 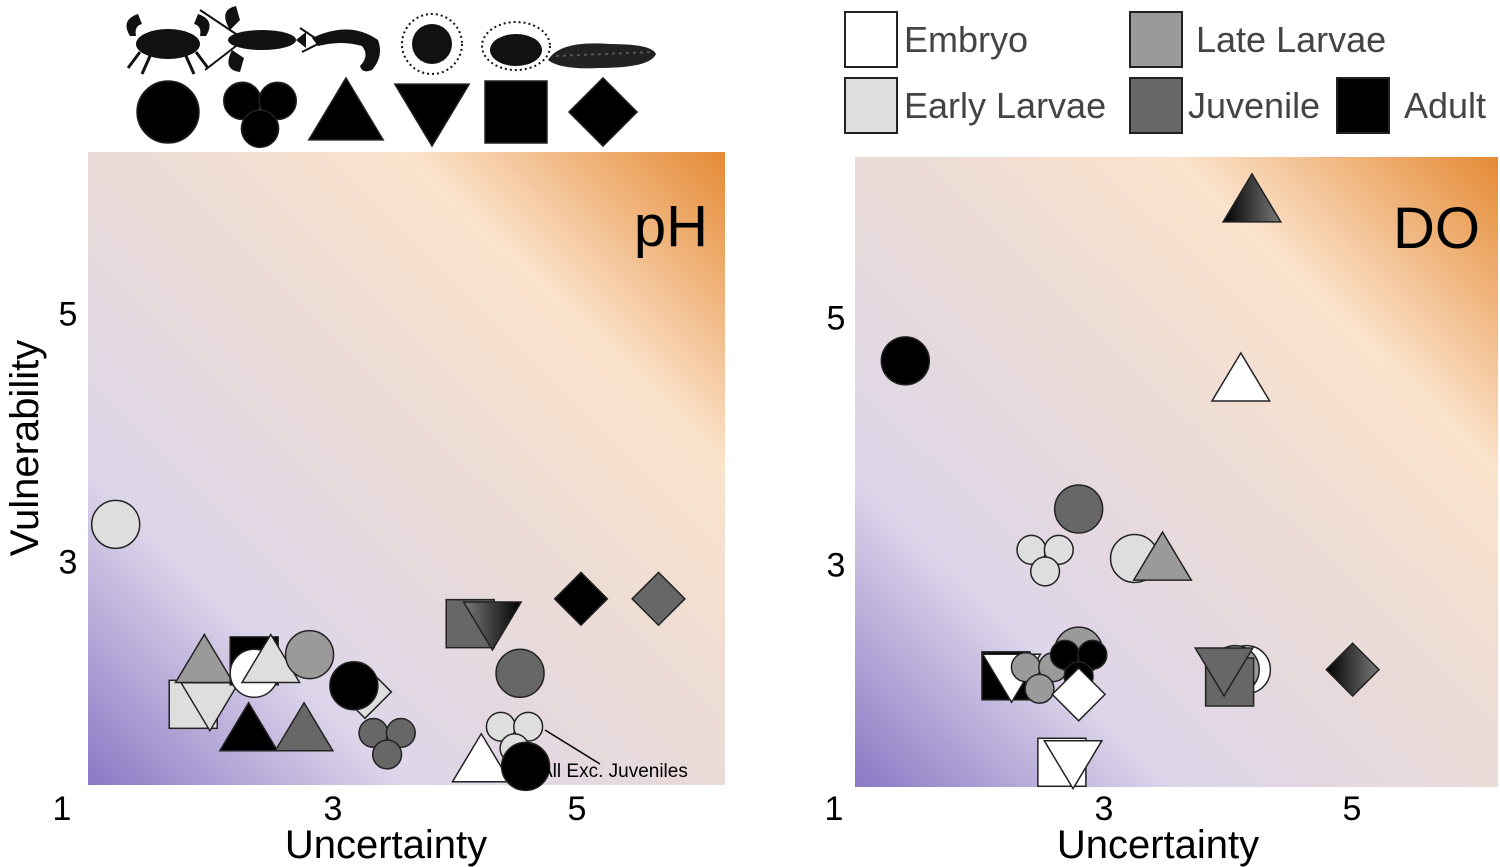 What do you see at coordinates (1156, 105) in the screenshot?
I see `legend-swatch-juvenile` at bounding box center [1156, 105].